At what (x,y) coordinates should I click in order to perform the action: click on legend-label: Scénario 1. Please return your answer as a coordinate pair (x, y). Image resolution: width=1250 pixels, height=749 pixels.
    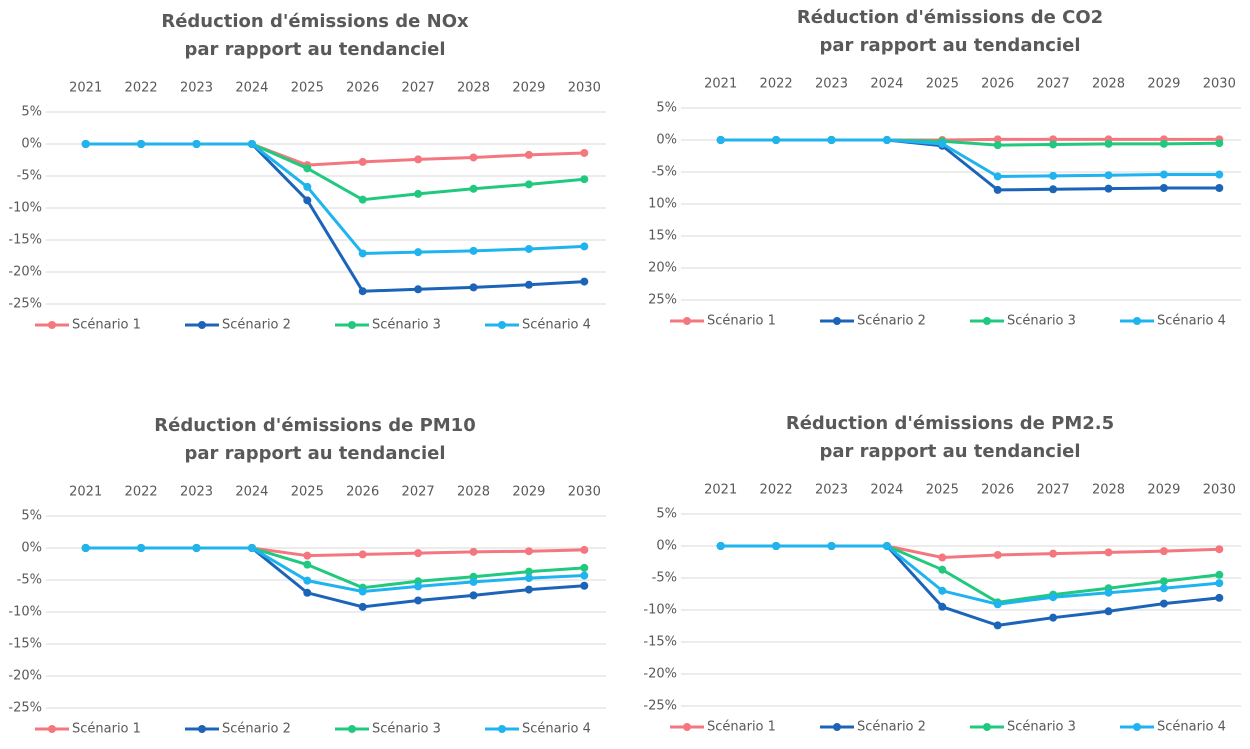
    Looking at the image, I should click on (106, 325).